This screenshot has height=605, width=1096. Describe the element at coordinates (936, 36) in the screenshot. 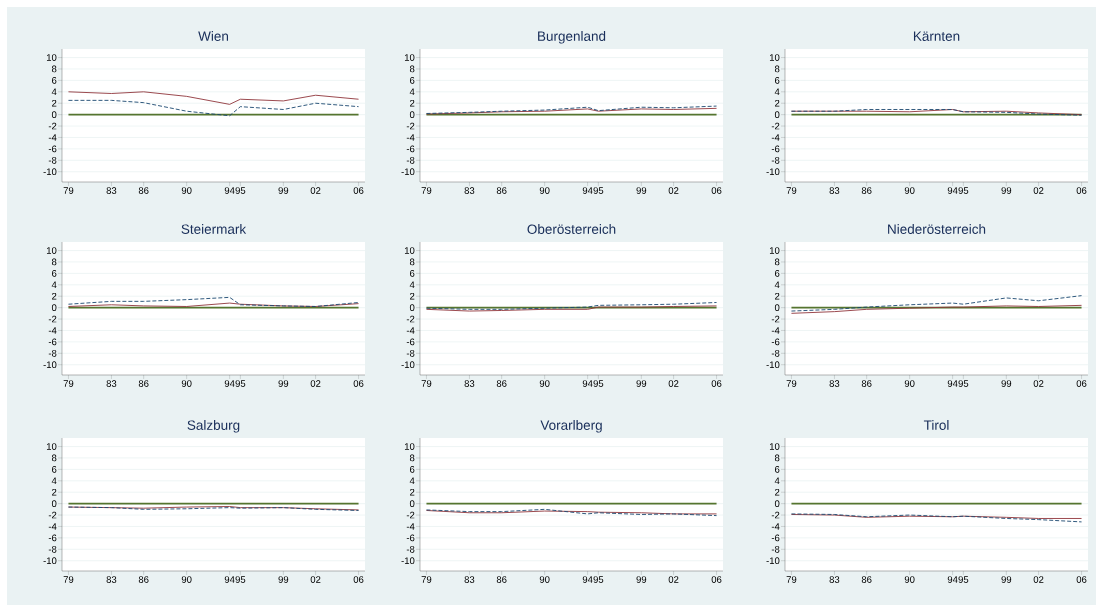

I see `chart-title: Kärnten` at that location.